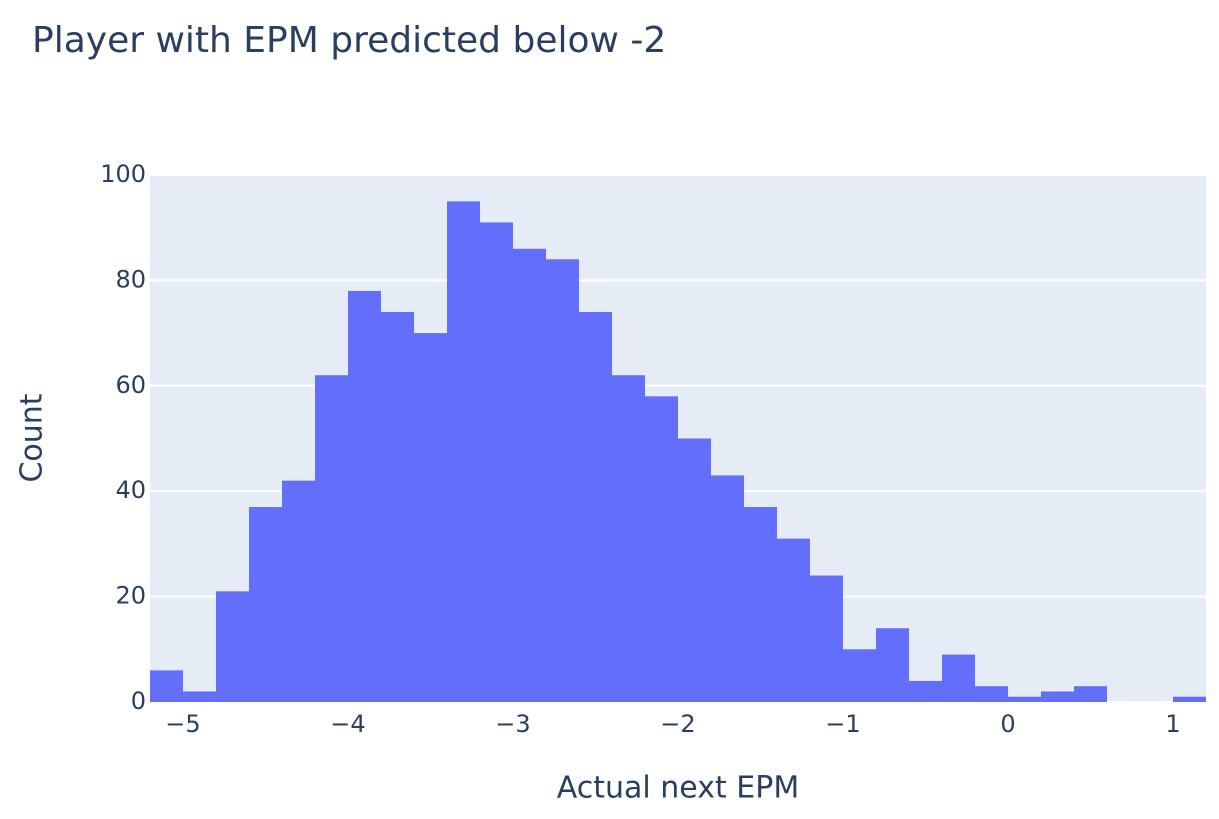 The image size is (1219, 819). I want to click on y-tick-label: 60, so click(130, 385).